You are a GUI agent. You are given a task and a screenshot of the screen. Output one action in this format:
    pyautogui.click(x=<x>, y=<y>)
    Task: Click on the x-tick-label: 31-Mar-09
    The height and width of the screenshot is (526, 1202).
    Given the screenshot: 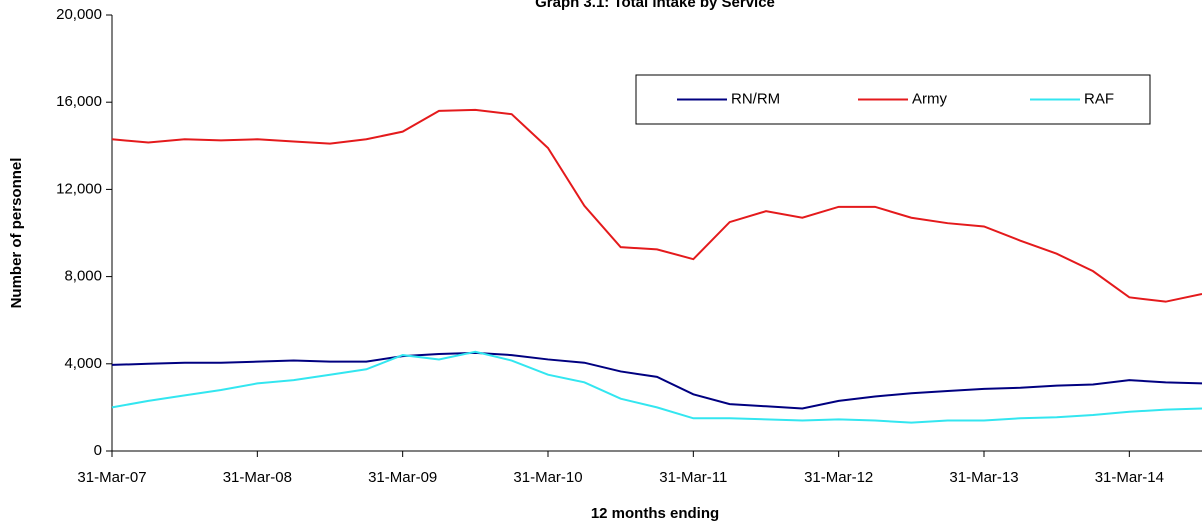 What is the action you would take?
    pyautogui.click(x=402, y=477)
    